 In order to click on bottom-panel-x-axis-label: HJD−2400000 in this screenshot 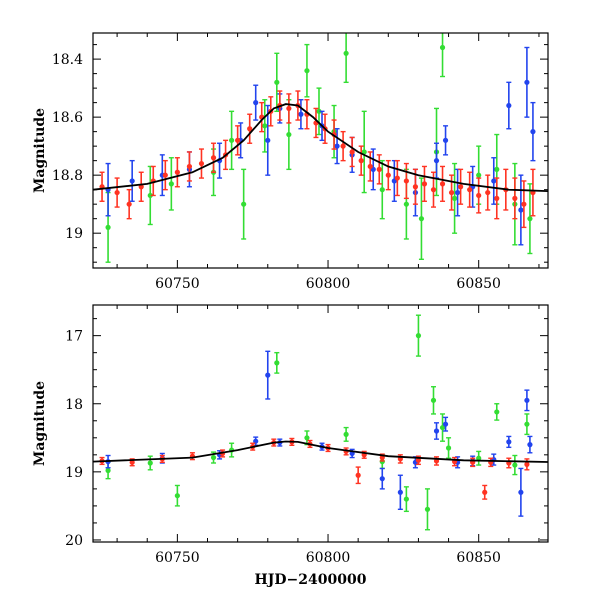, I will do `click(311, 580)`.